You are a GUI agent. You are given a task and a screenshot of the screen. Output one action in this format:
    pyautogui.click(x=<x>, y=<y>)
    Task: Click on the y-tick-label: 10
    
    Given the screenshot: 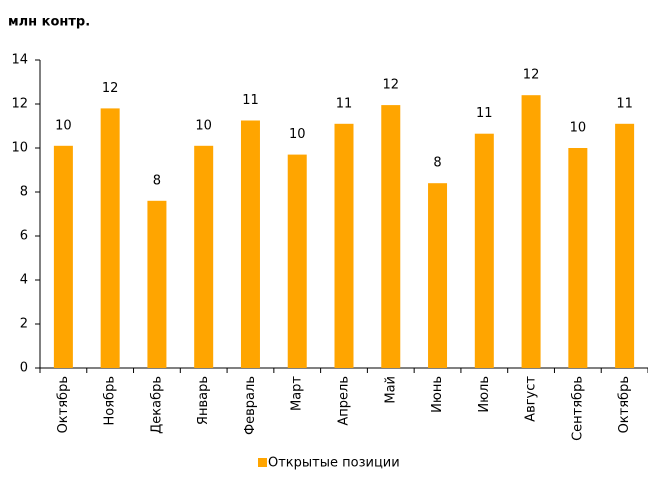 What is the action you would take?
    pyautogui.click(x=19, y=148)
    